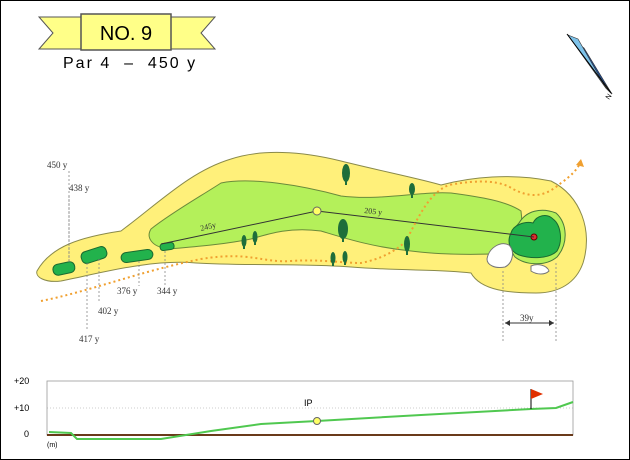 The height and width of the screenshot is (460, 630). What do you see at coordinates (167, 291) in the screenshot?
I see `yardage-344: 344 y` at bounding box center [167, 291].